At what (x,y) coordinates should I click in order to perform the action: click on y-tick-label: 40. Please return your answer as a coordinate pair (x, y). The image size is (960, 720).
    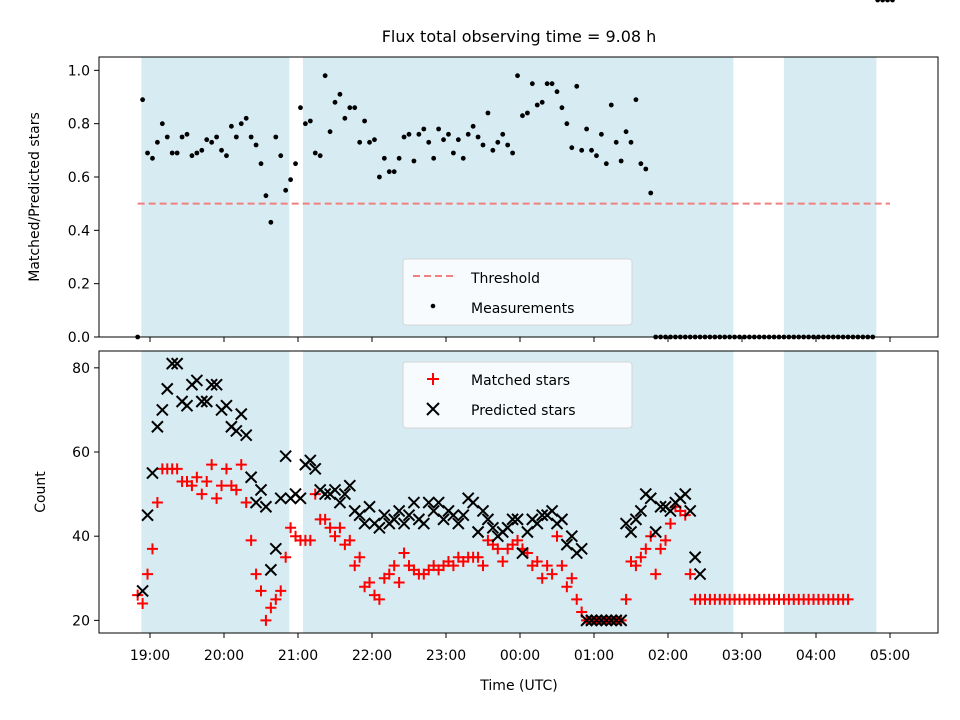
    Looking at the image, I should click on (81, 537).